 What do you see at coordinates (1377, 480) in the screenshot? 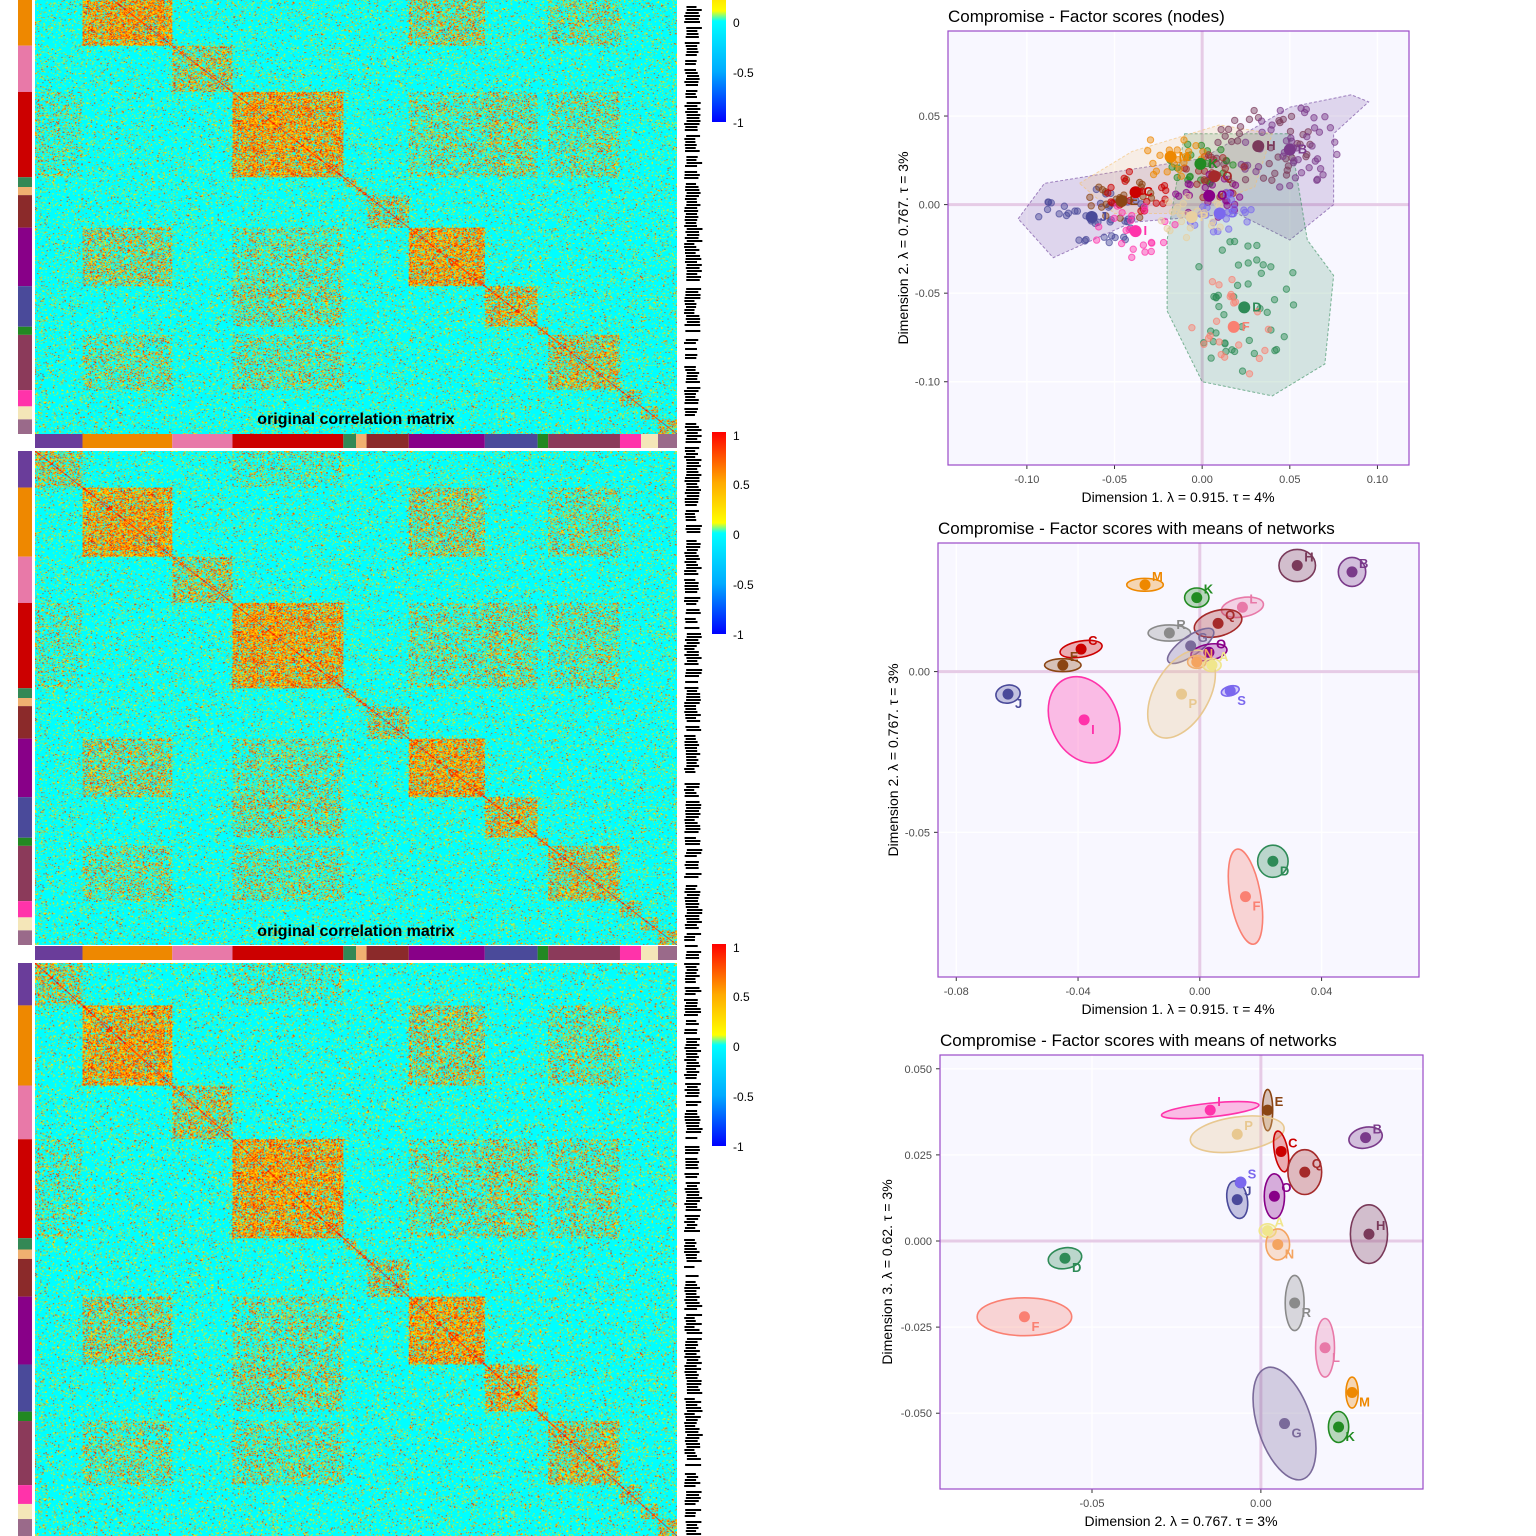
I see `x-tick-label: 0.10` at bounding box center [1377, 480].